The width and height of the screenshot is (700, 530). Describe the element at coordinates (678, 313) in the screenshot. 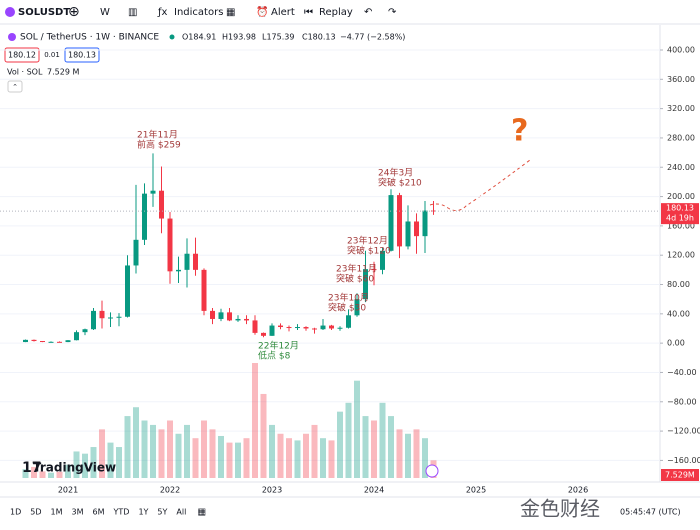

I see `y-tick-label: 40.00` at that location.